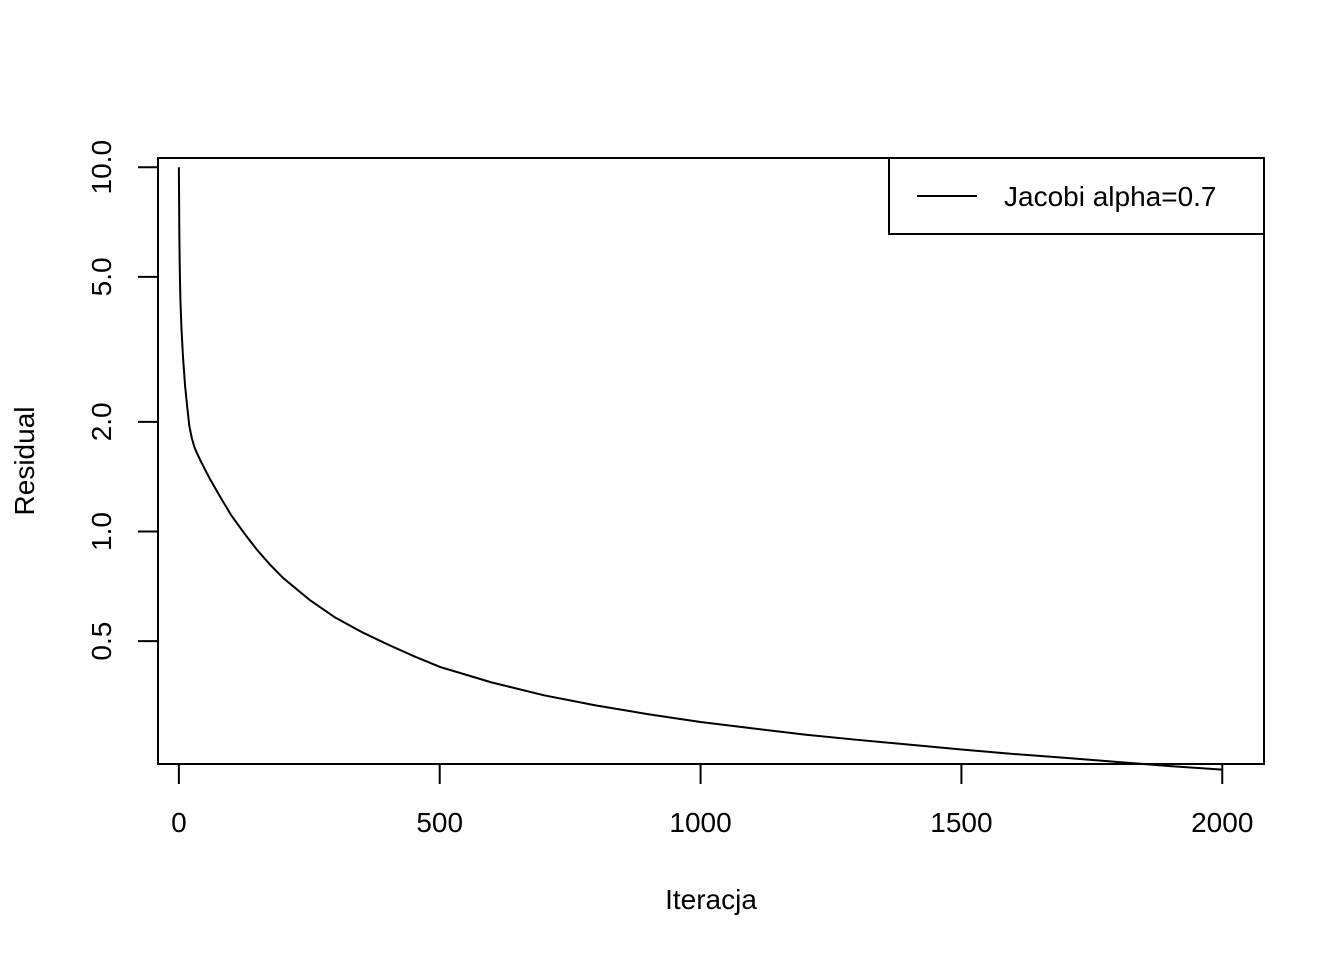 Image resolution: width=1344 pixels, height=960 pixels. Describe the element at coordinates (439, 822) in the screenshot. I see `x-tick-label: 500` at that location.